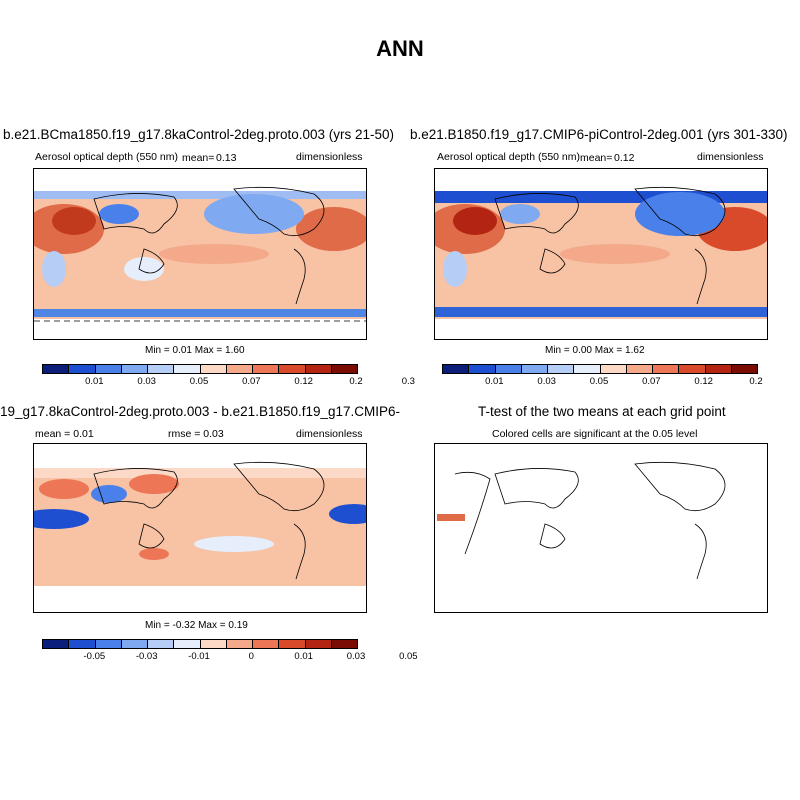 The height and width of the screenshot is (800, 800). What do you see at coordinates (200, 262) in the screenshot?
I see `panel1-map-field` at bounding box center [200, 262].